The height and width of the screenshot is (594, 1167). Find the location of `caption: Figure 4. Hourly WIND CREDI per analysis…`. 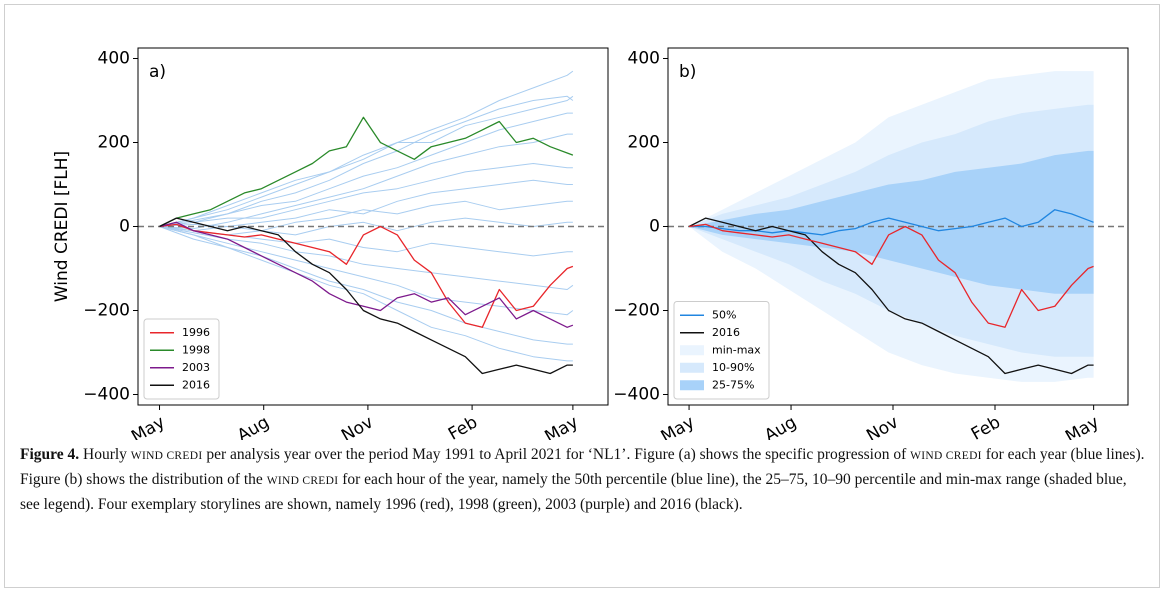

caption: Figure 4. Hourly WIND CREDI per analysis… is located at coordinates (582, 479).